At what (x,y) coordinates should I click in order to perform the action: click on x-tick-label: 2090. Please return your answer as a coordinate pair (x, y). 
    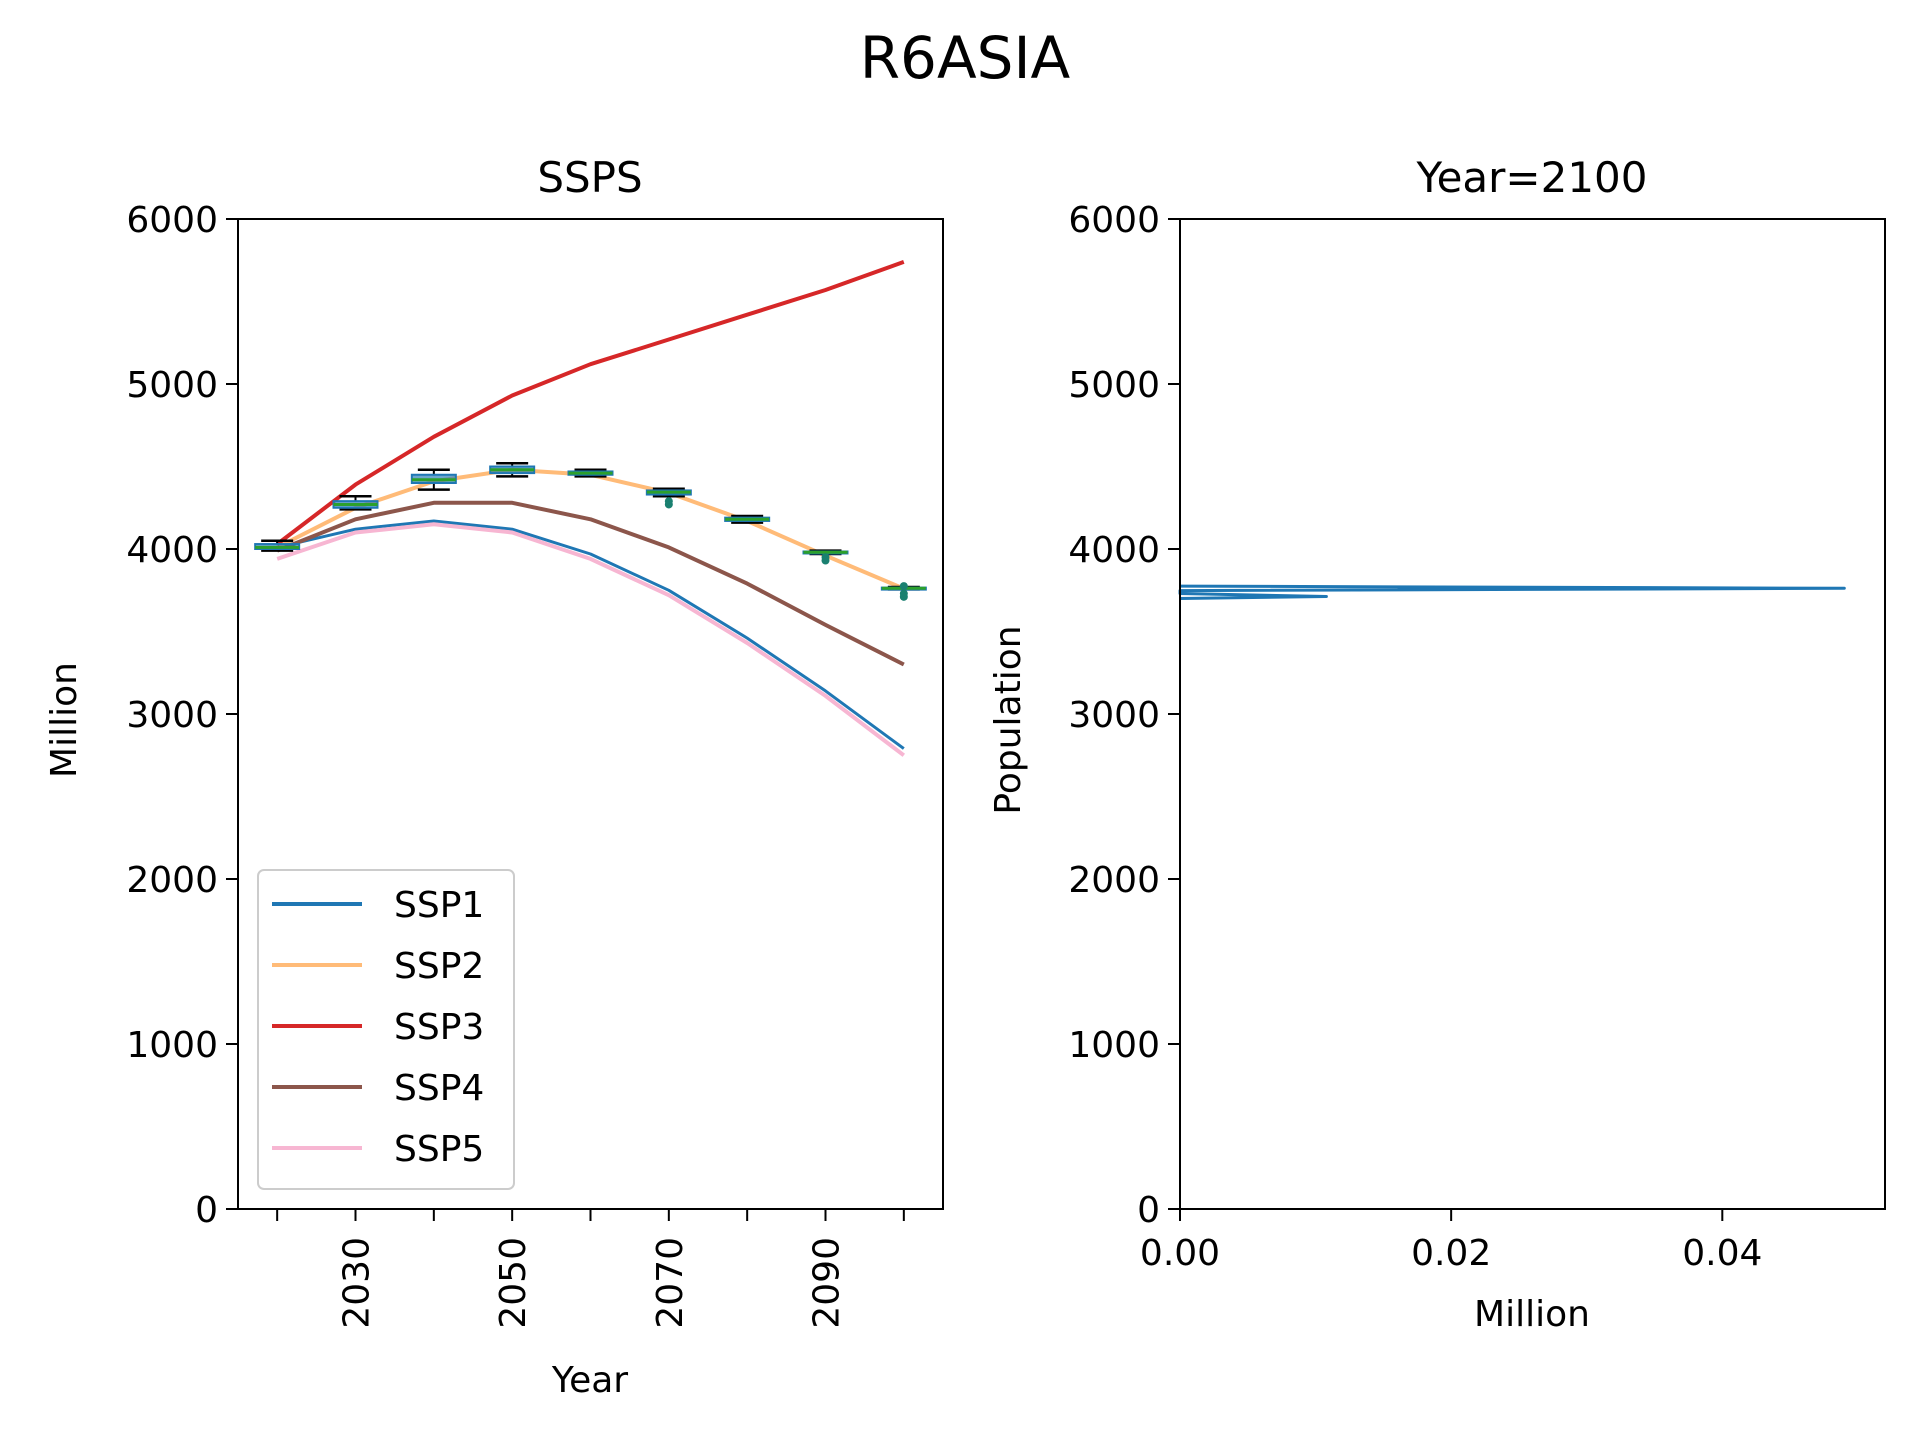
    Looking at the image, I should click on (827, 1283).